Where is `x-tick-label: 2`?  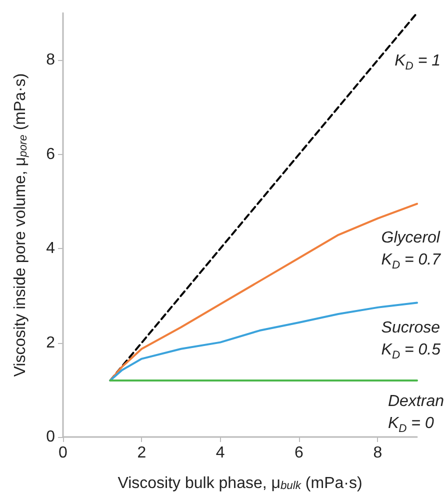 x-tick-label: 2 is located at coordinates (141, 453).